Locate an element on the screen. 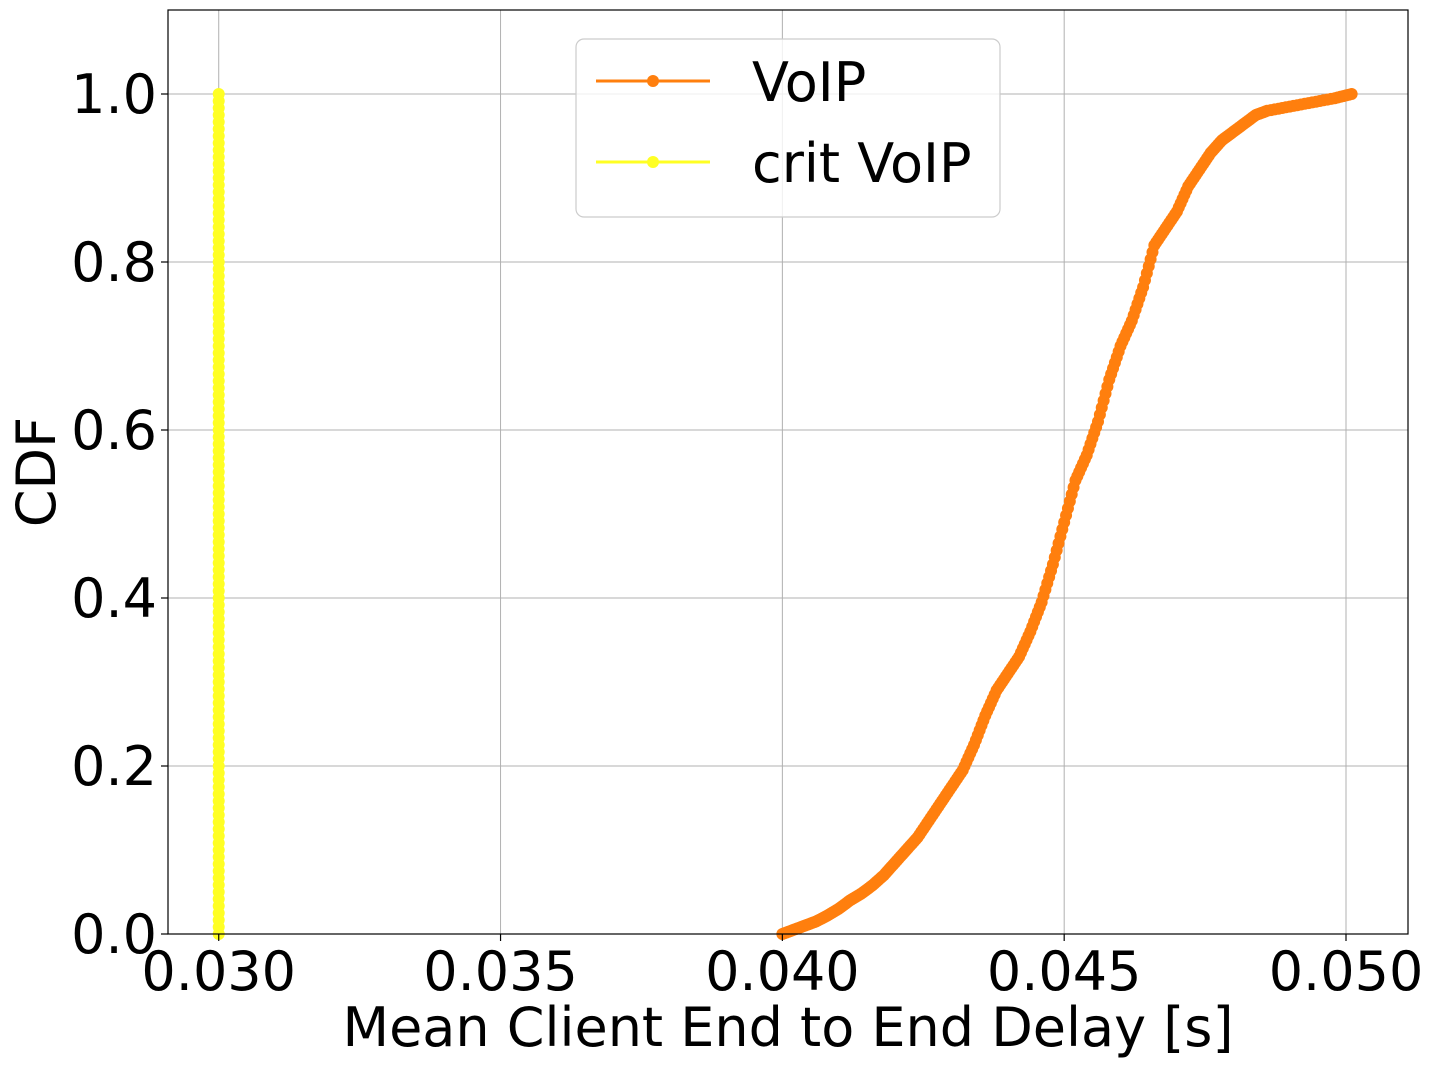 This screenshot has width=1437, height=1067. x-tick-label: 0.050 is located at coordinates (1346, 971).